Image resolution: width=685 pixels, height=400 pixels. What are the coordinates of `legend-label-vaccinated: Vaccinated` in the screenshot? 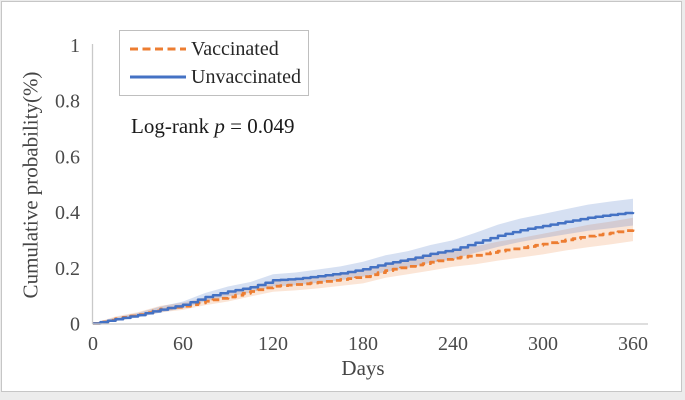 It's located at (235, 49).